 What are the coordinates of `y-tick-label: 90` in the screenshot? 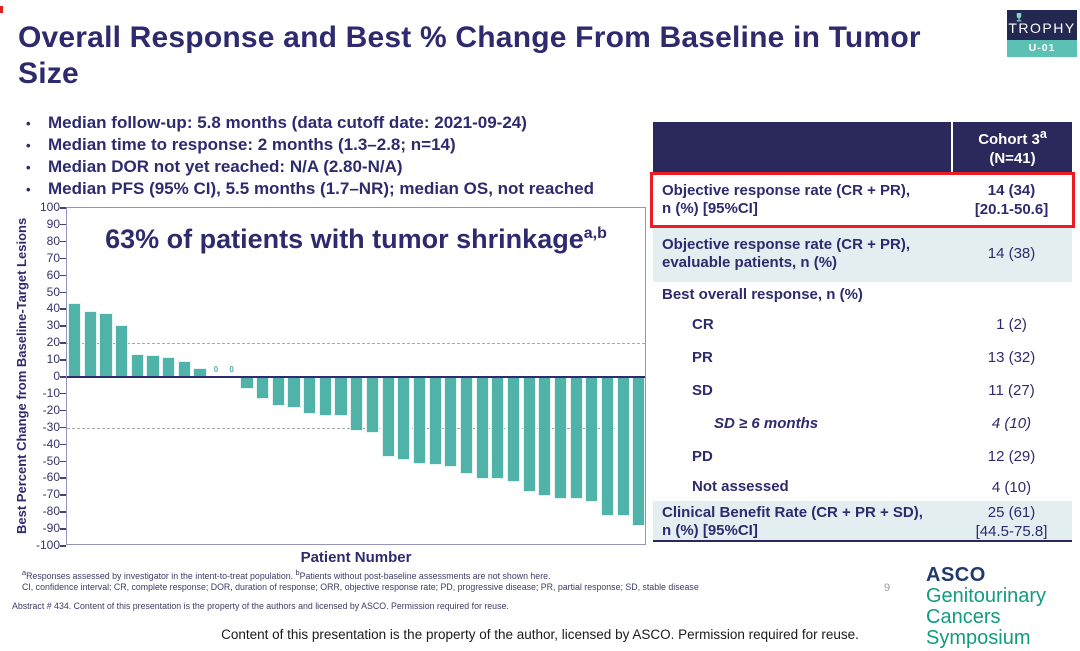 It's located at (53, 223).